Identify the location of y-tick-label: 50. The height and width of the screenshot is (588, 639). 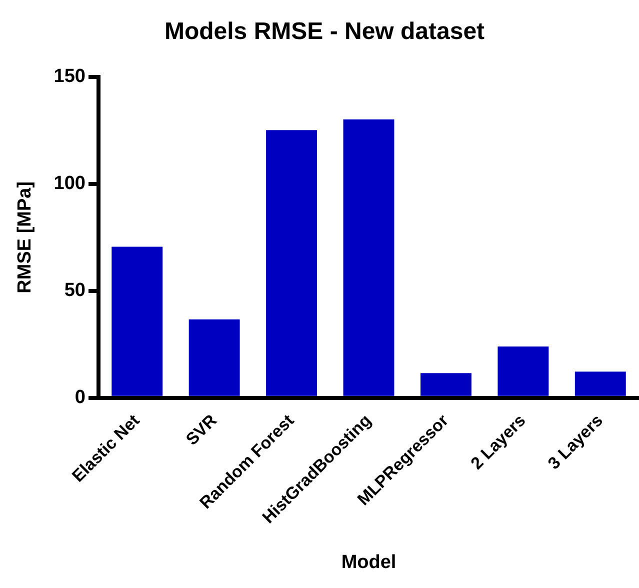
(75, 291).